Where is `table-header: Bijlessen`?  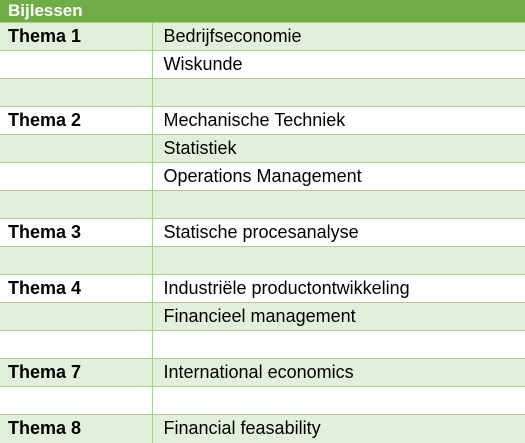
table-header: Bijlessen is located at coordinates (262, 11).